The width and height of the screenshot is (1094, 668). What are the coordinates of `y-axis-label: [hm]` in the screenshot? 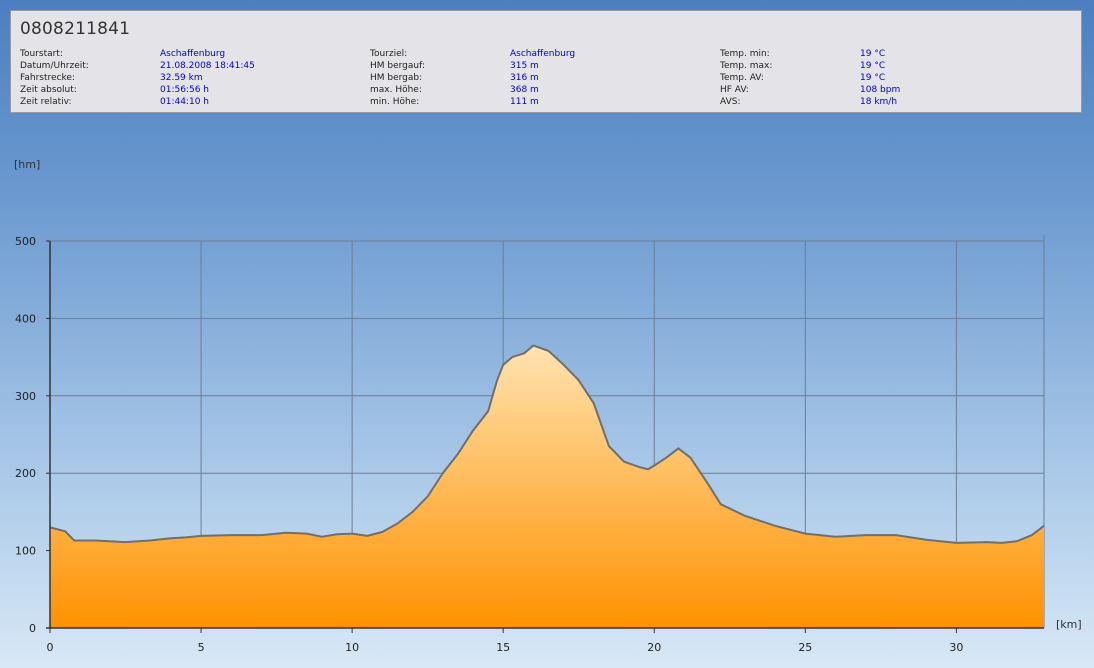 It's located at (27, 164).